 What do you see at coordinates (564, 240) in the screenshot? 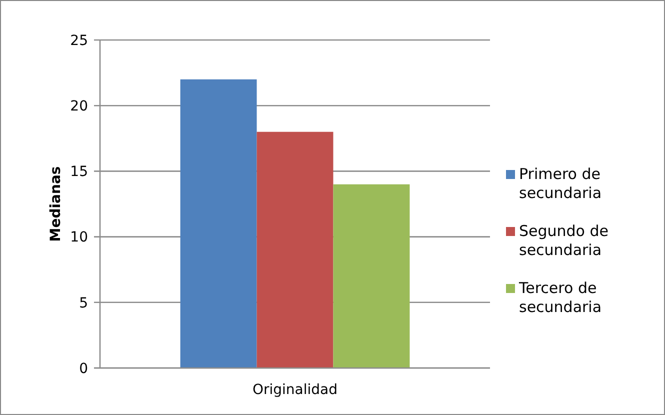
I see `legend-label: Segundo de secundaria` at bounding box center [564, 240].